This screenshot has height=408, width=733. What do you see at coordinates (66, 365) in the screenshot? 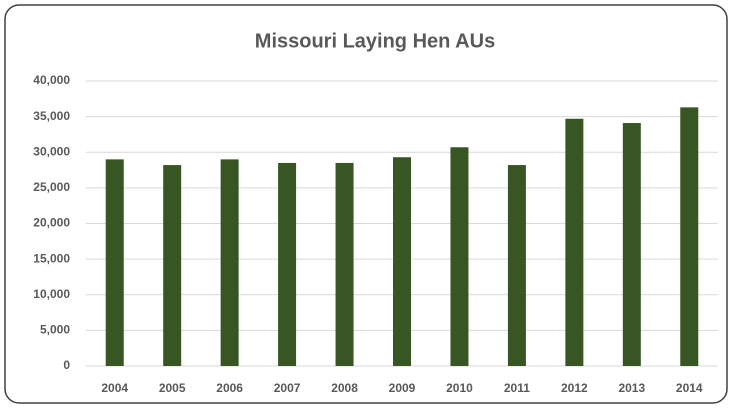
I see `y-tick-label: 0` at bounding box center [66, 365].